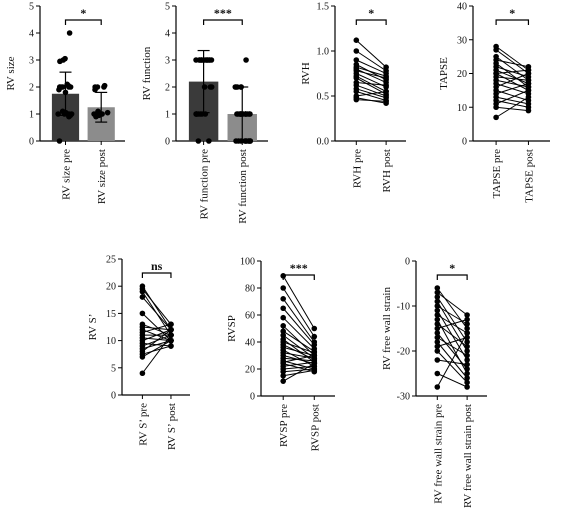 Image resolution: width=570 pixels, height=512 pixels. I want to click on panel-rv-size: 0 1 2 3 4 5 RV size RV size pre RV size post *, so click(65, 103).